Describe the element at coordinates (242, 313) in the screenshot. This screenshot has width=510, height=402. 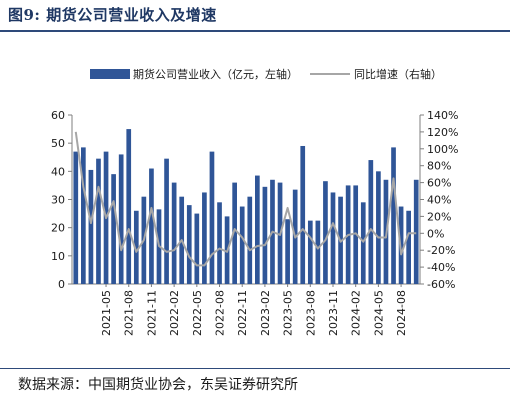
I see `x-tick-label: 2022-11` at that location.